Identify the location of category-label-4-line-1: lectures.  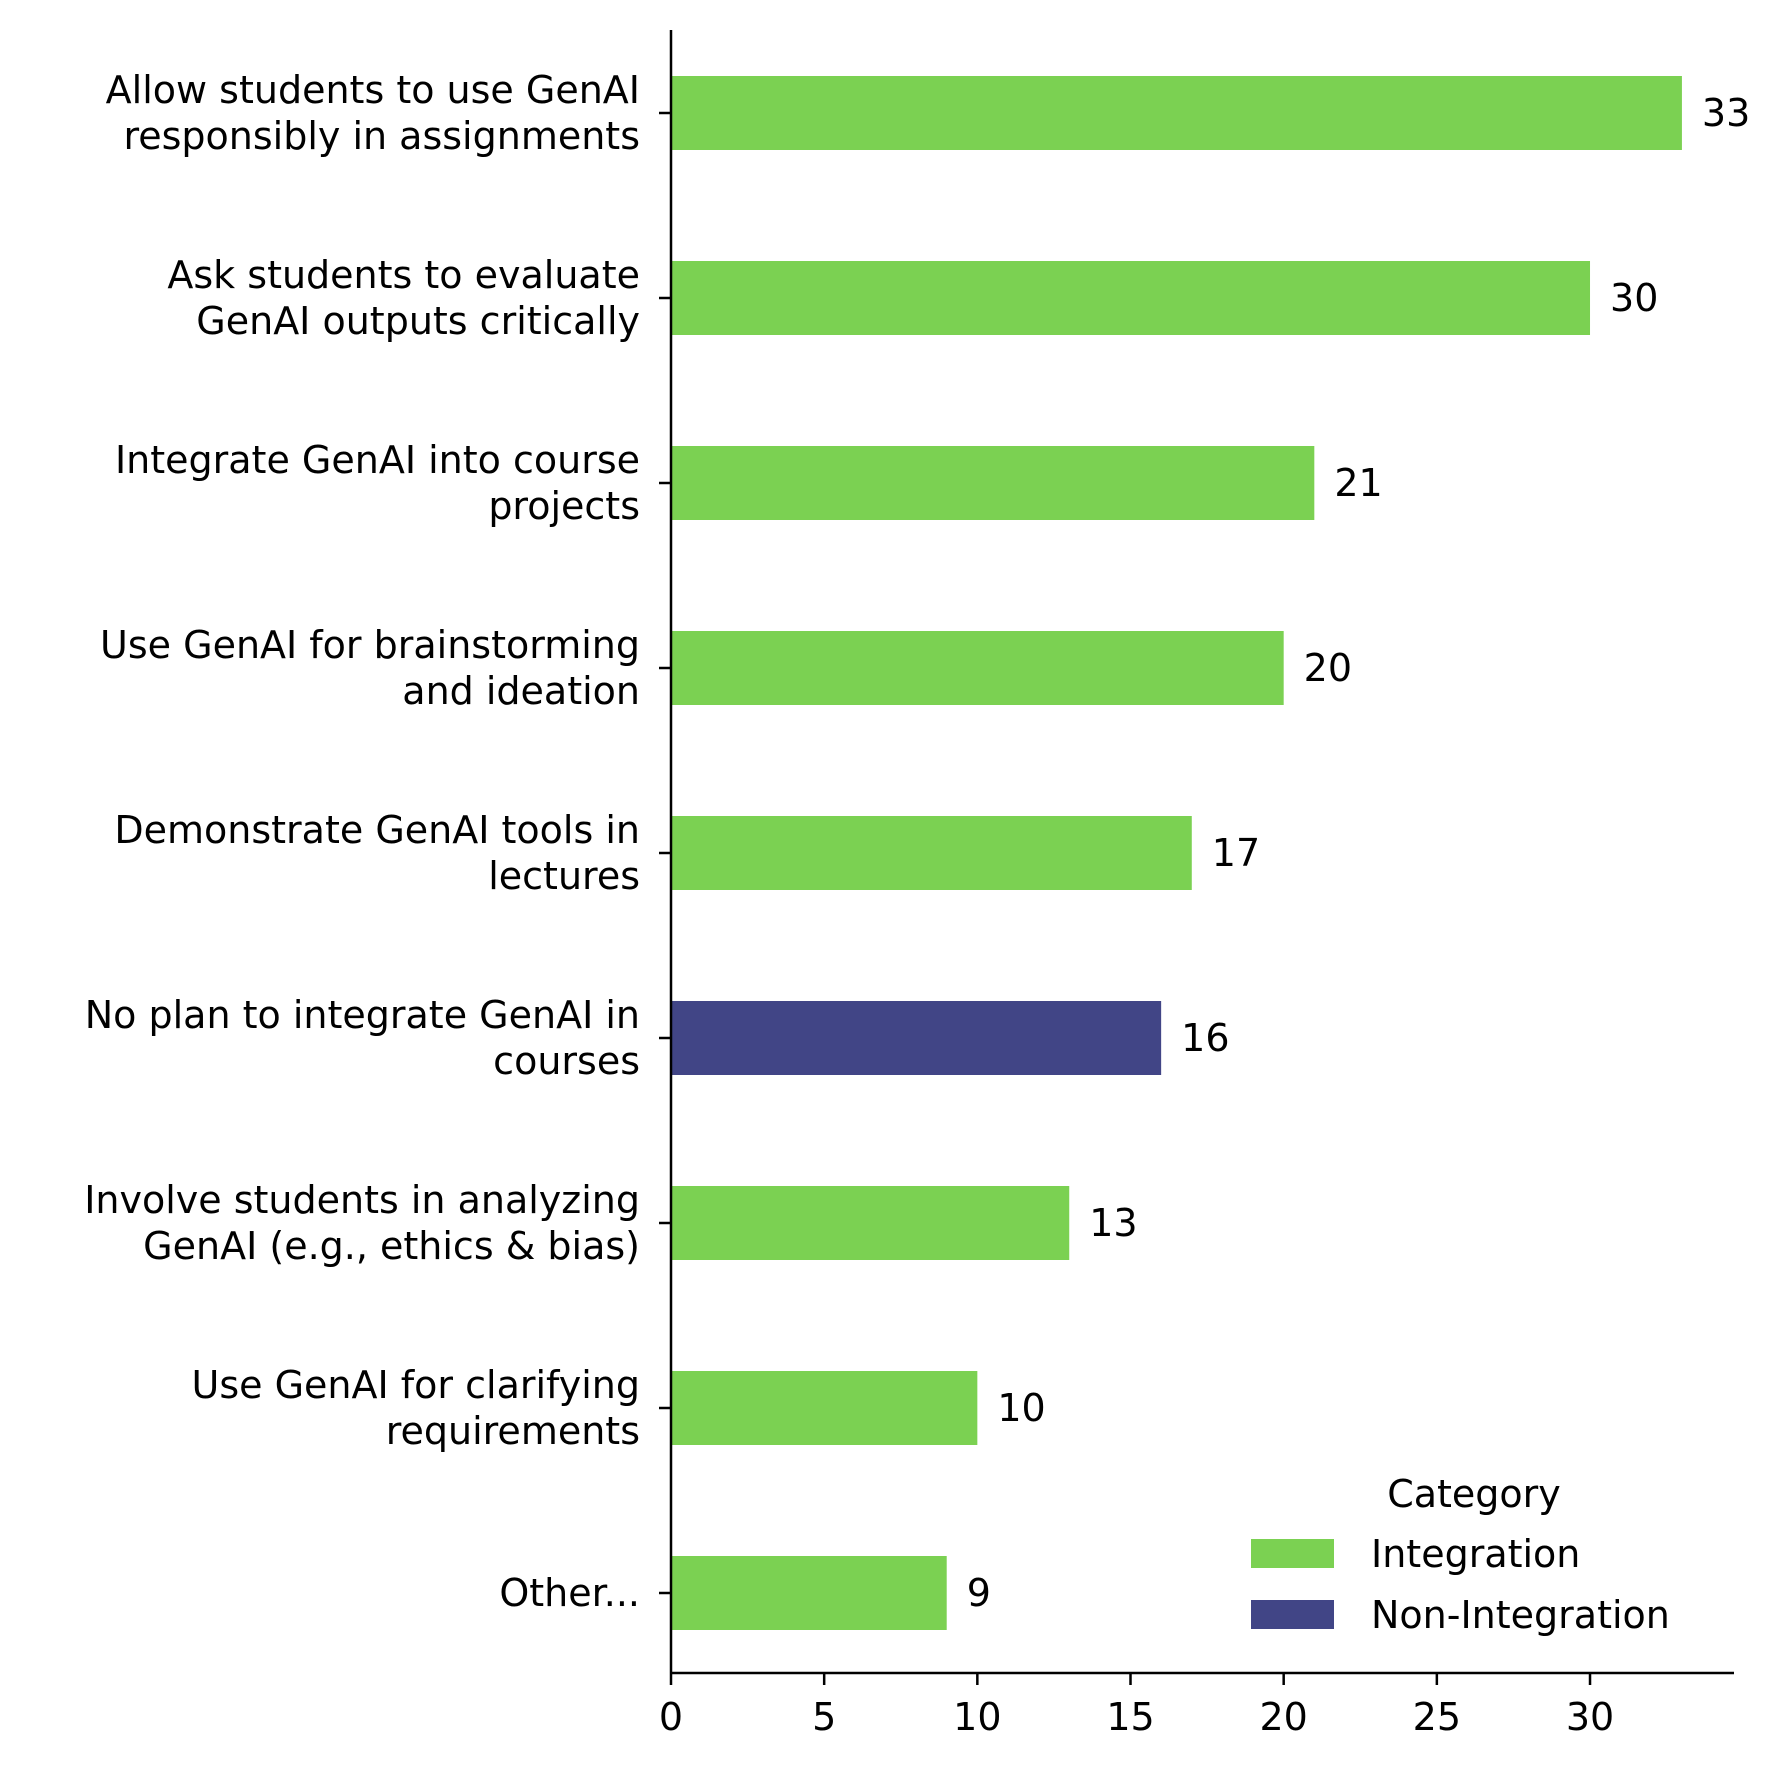
(564, 876).